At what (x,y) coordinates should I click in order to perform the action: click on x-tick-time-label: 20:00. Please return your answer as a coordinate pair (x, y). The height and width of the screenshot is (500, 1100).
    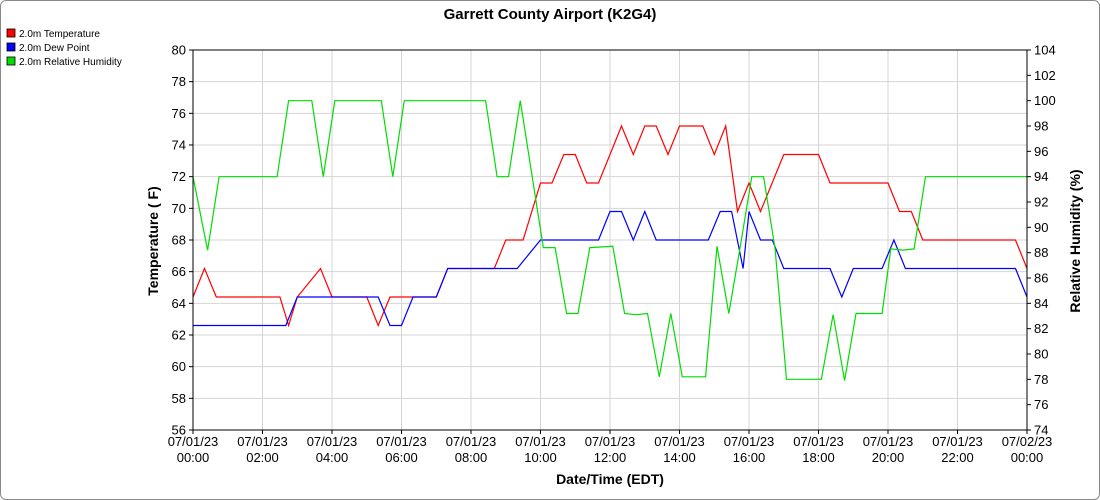
    Looking at the image, I should click on (888, 457).